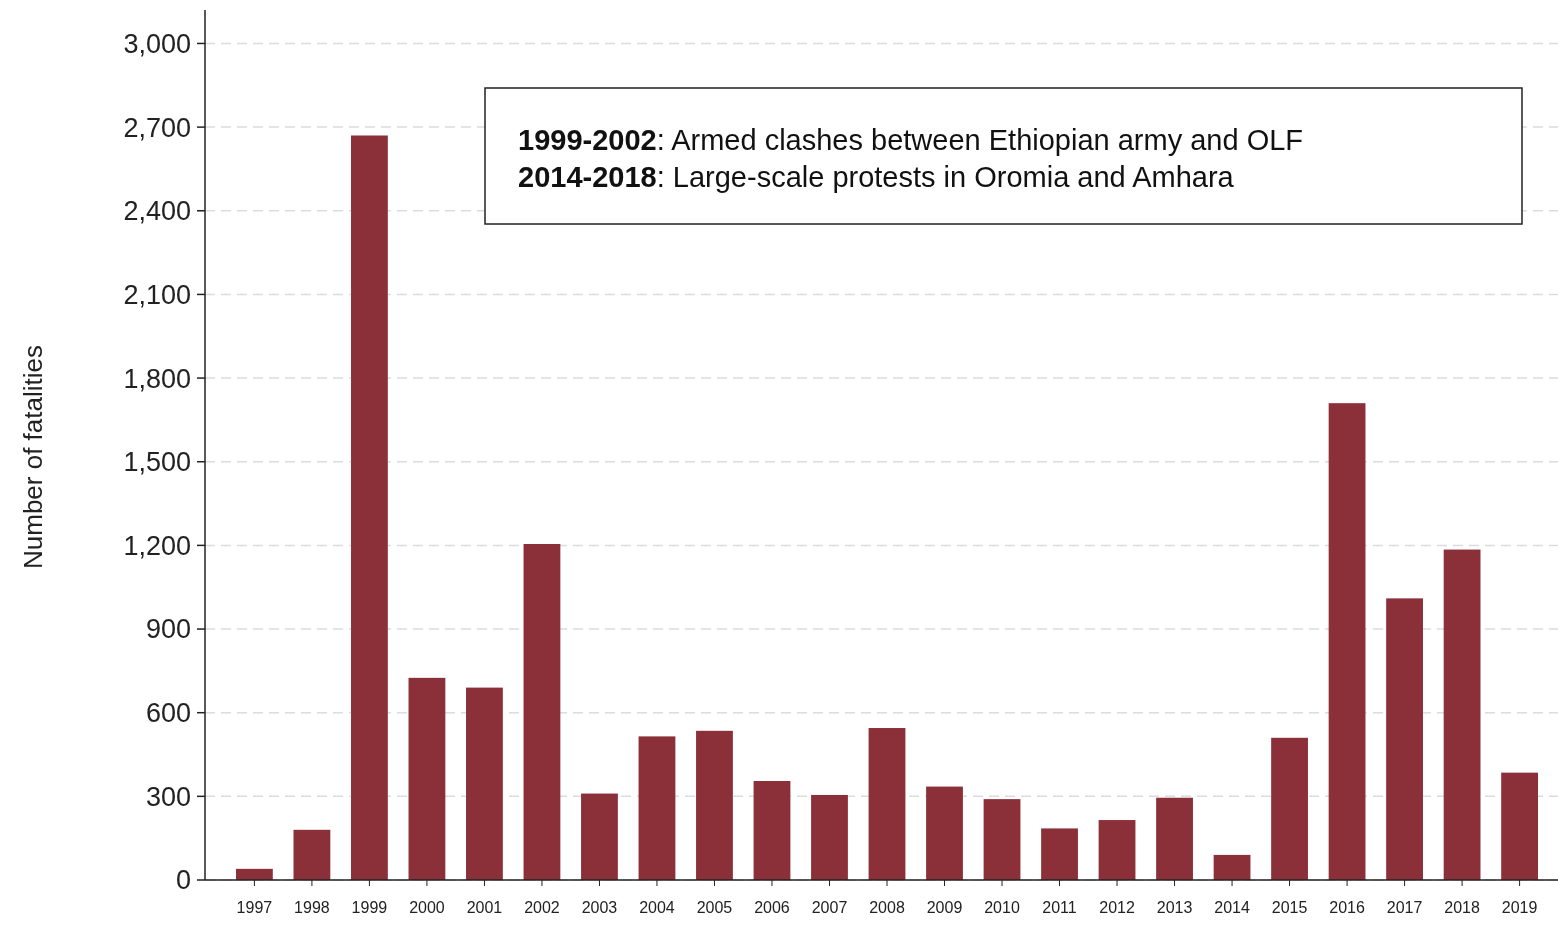 The height and width of the screenshot is (927, 1558). I want to click on y-tick-label: 1,800, so click(157, 378).